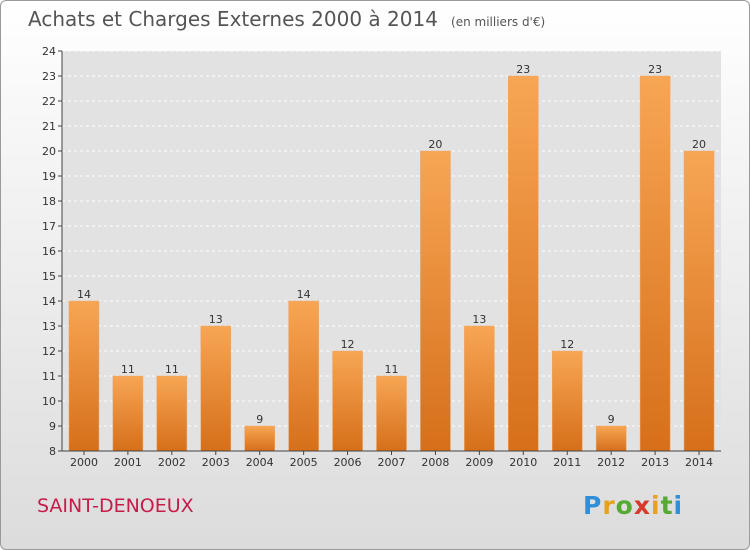 The height and width of the screenshot is (550, 750). Describe the element at coordinates (667, 505) in the screenshot. I see `logo-letter: t` at that location.